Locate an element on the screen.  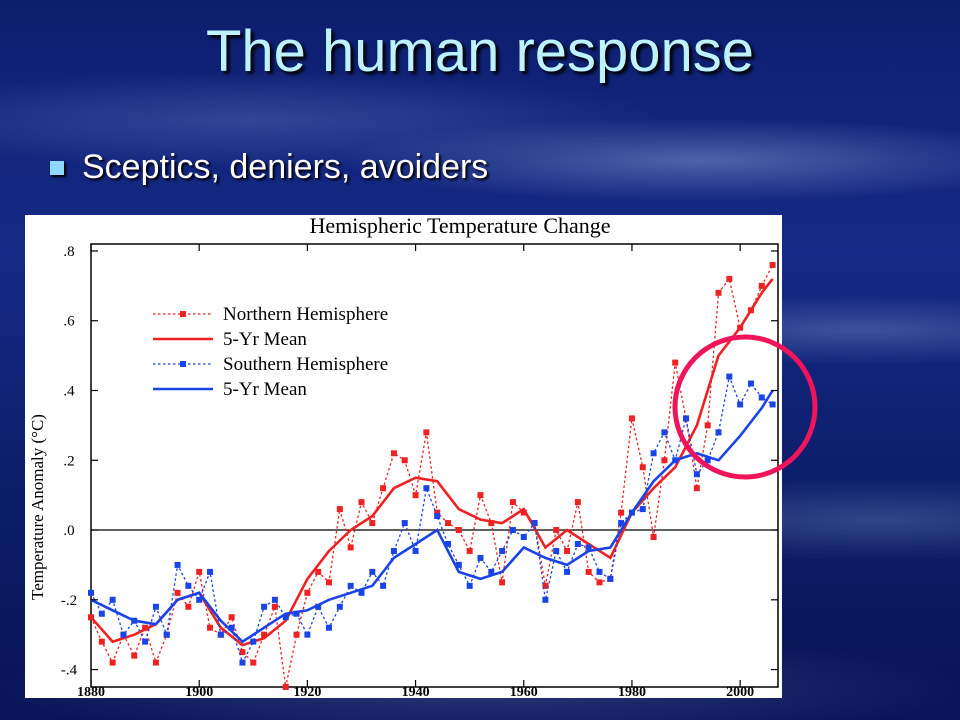
y-axis-label: Temperature Anomaly (°C) is located at coordinates (37, 507).